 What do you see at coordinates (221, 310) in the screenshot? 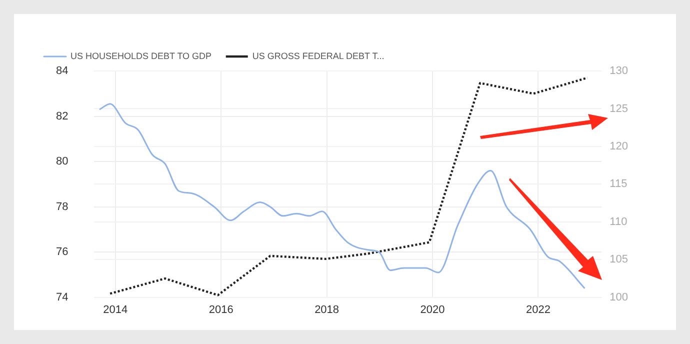
I see `x-tick-label: 2016` at bounding box center [221, 310].